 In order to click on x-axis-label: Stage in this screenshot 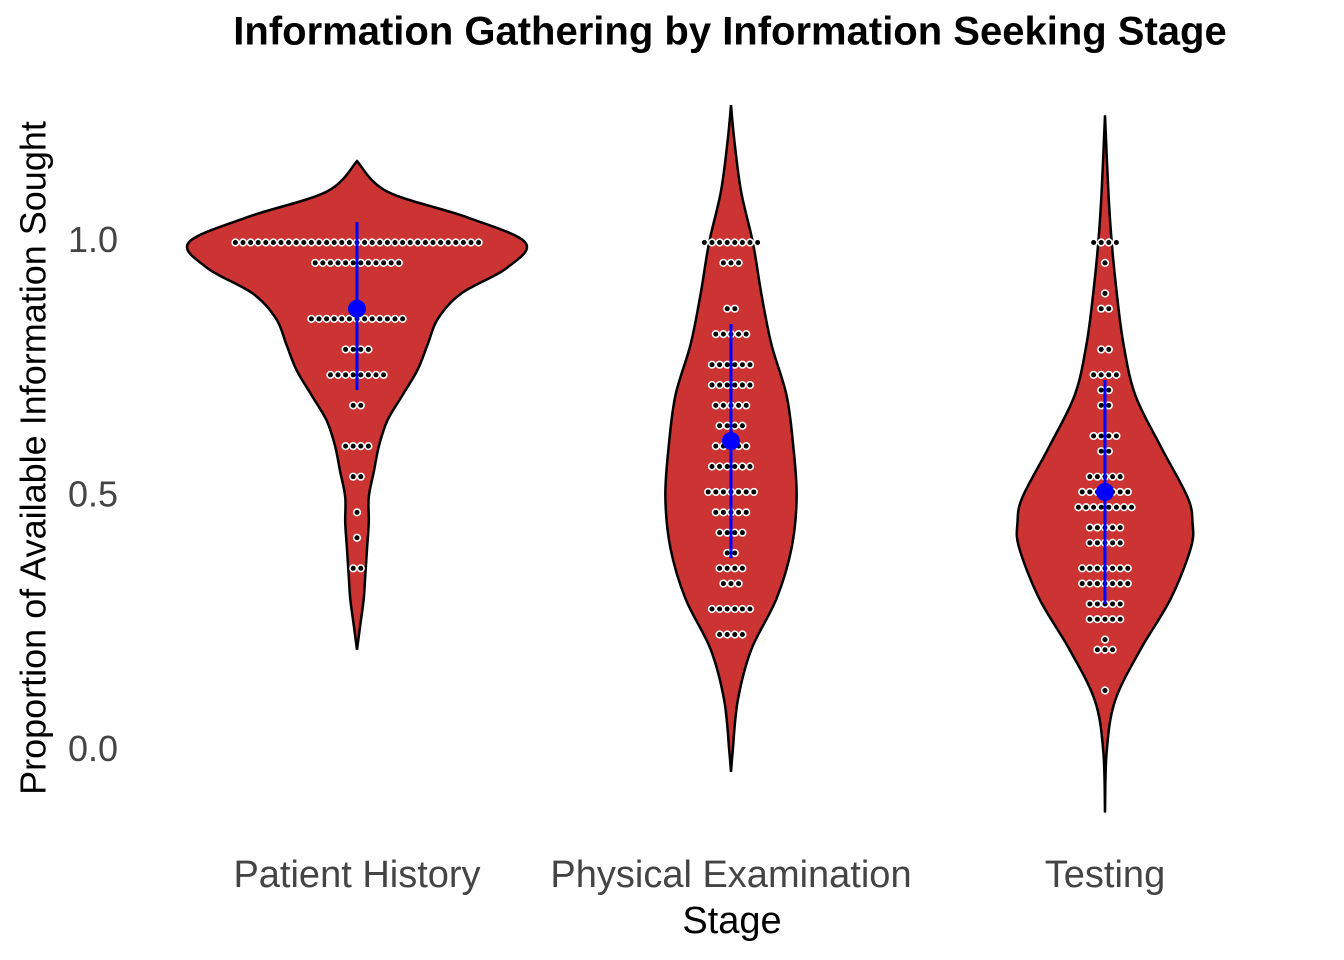, I will do `click(731, 921)`.